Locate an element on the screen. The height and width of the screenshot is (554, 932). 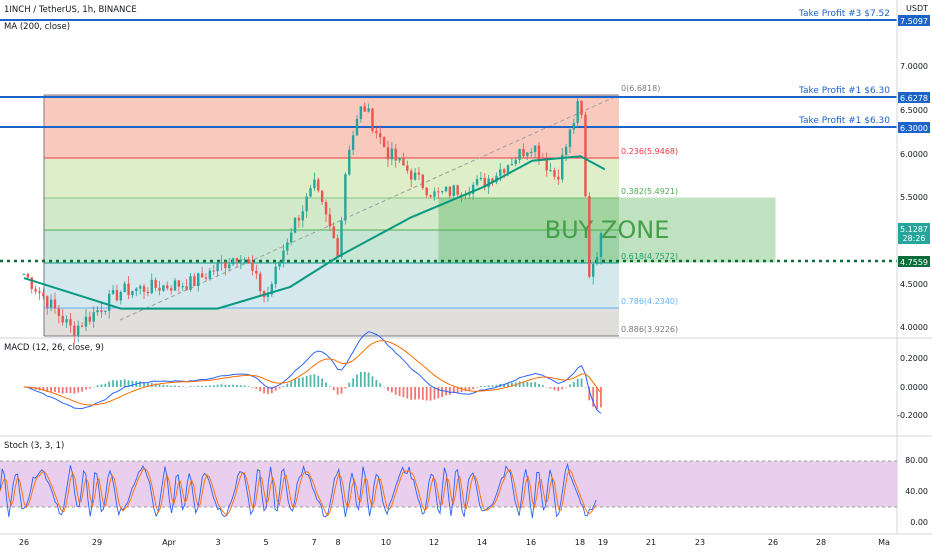
badge-tp3-text: 7.5097 is located at coordinates (914, 21).